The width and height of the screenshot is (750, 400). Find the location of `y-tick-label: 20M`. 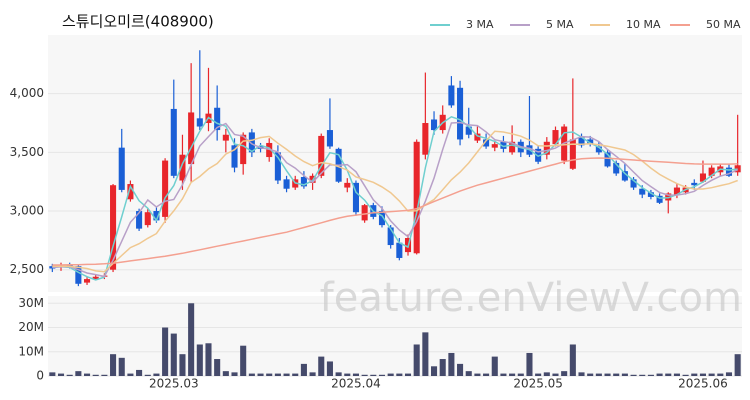

y-tick-label: 20M is located at coordinates (31, 327).